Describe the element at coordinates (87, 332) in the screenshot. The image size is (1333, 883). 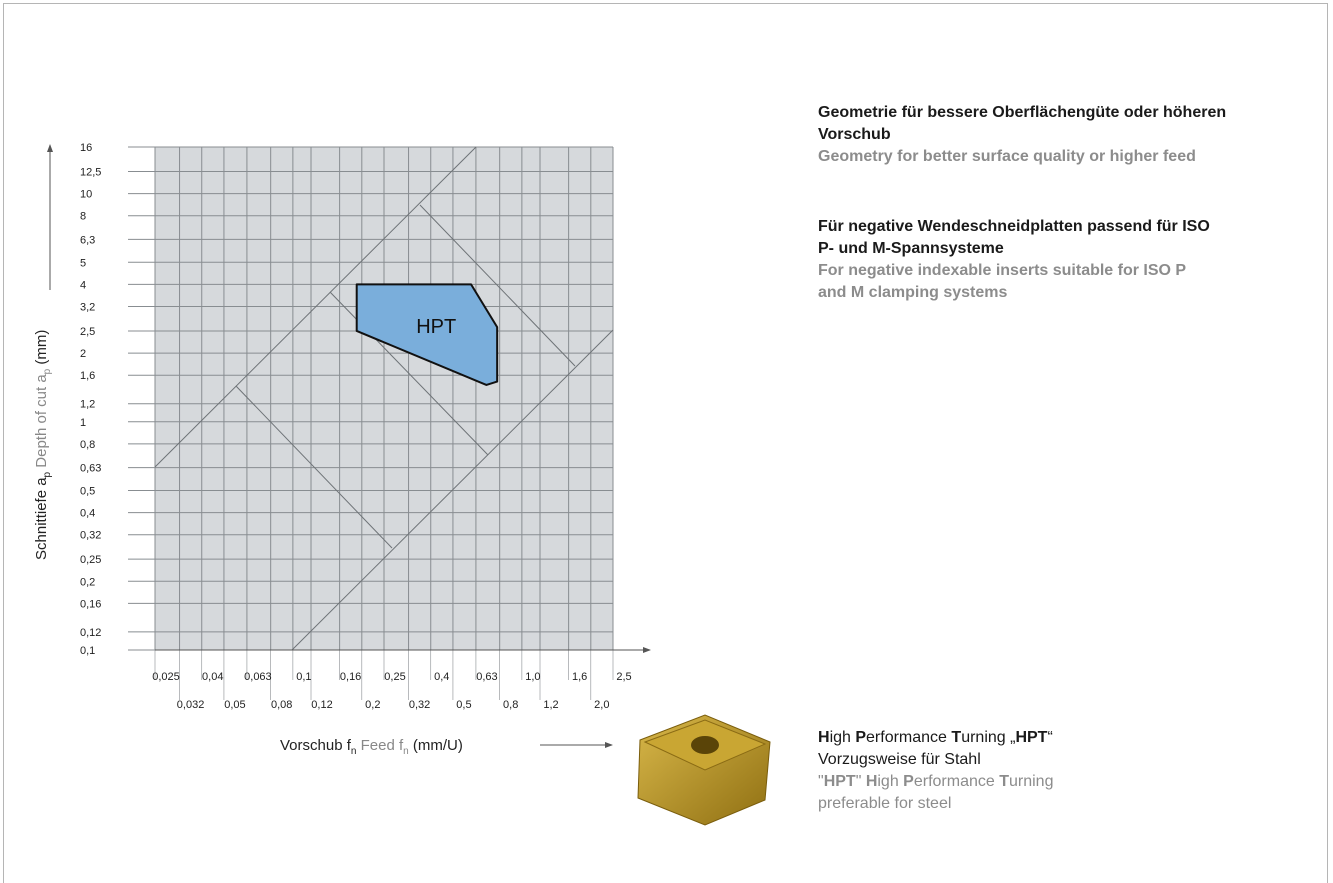
I see `y-tick-label: 2,5` at that location.